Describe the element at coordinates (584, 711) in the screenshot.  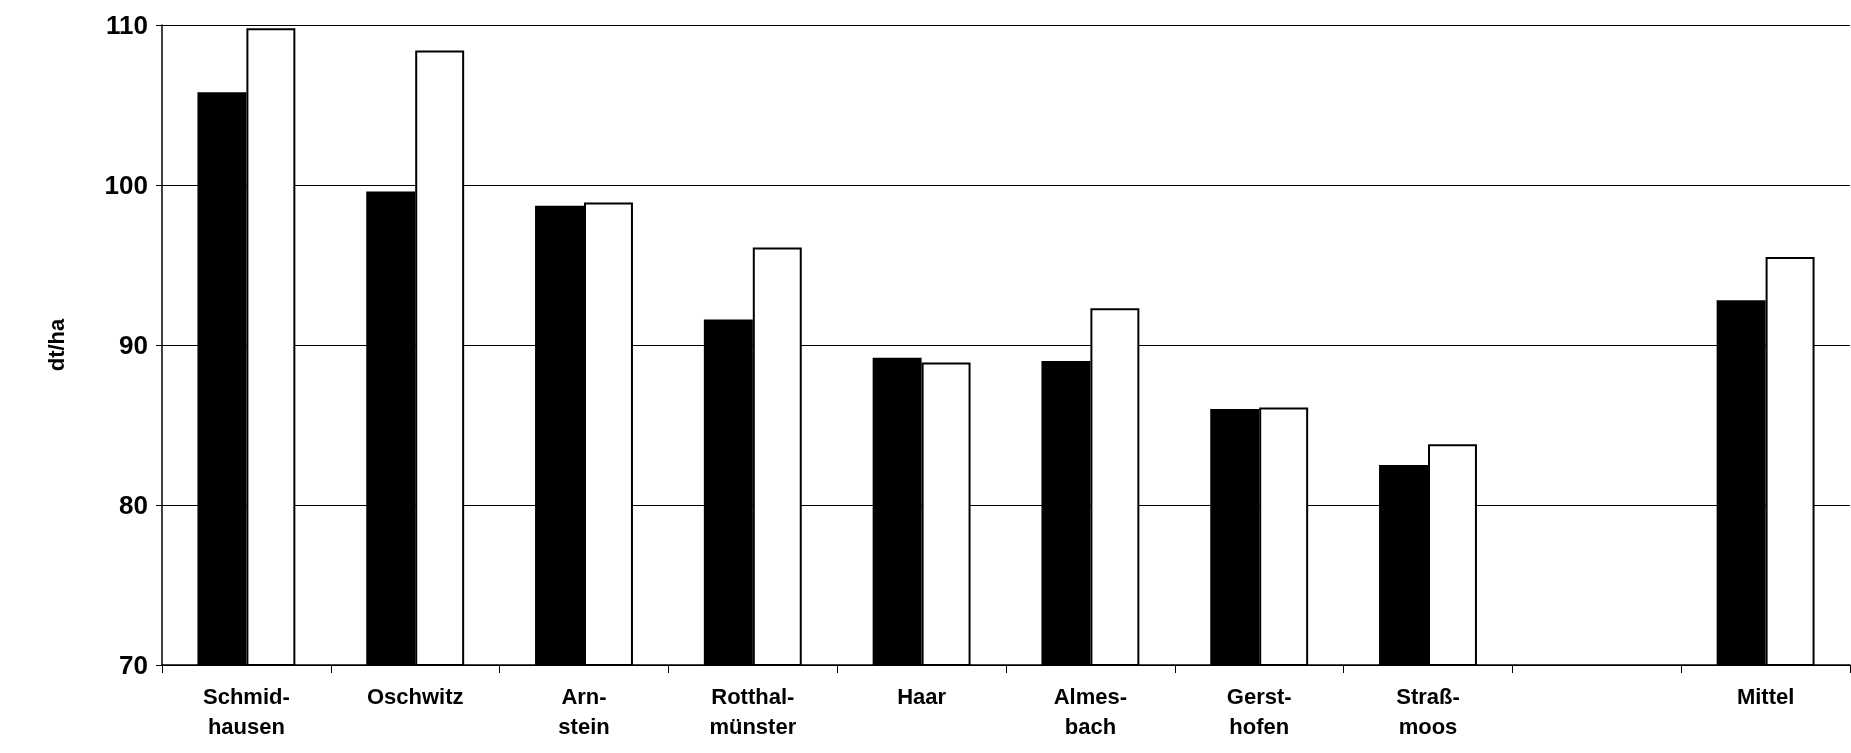
I see `x-tick-label: Arn- stein` at that location.